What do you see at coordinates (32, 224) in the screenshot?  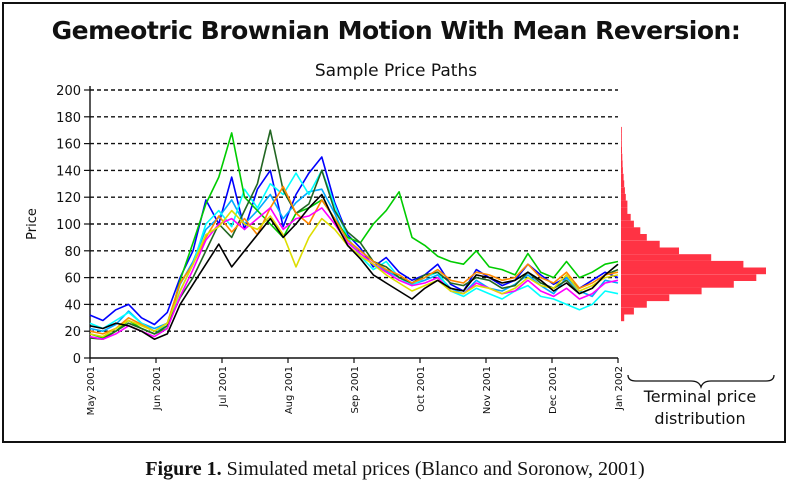 I see `y-axis-label: Price` at bounding box center [32, 224].